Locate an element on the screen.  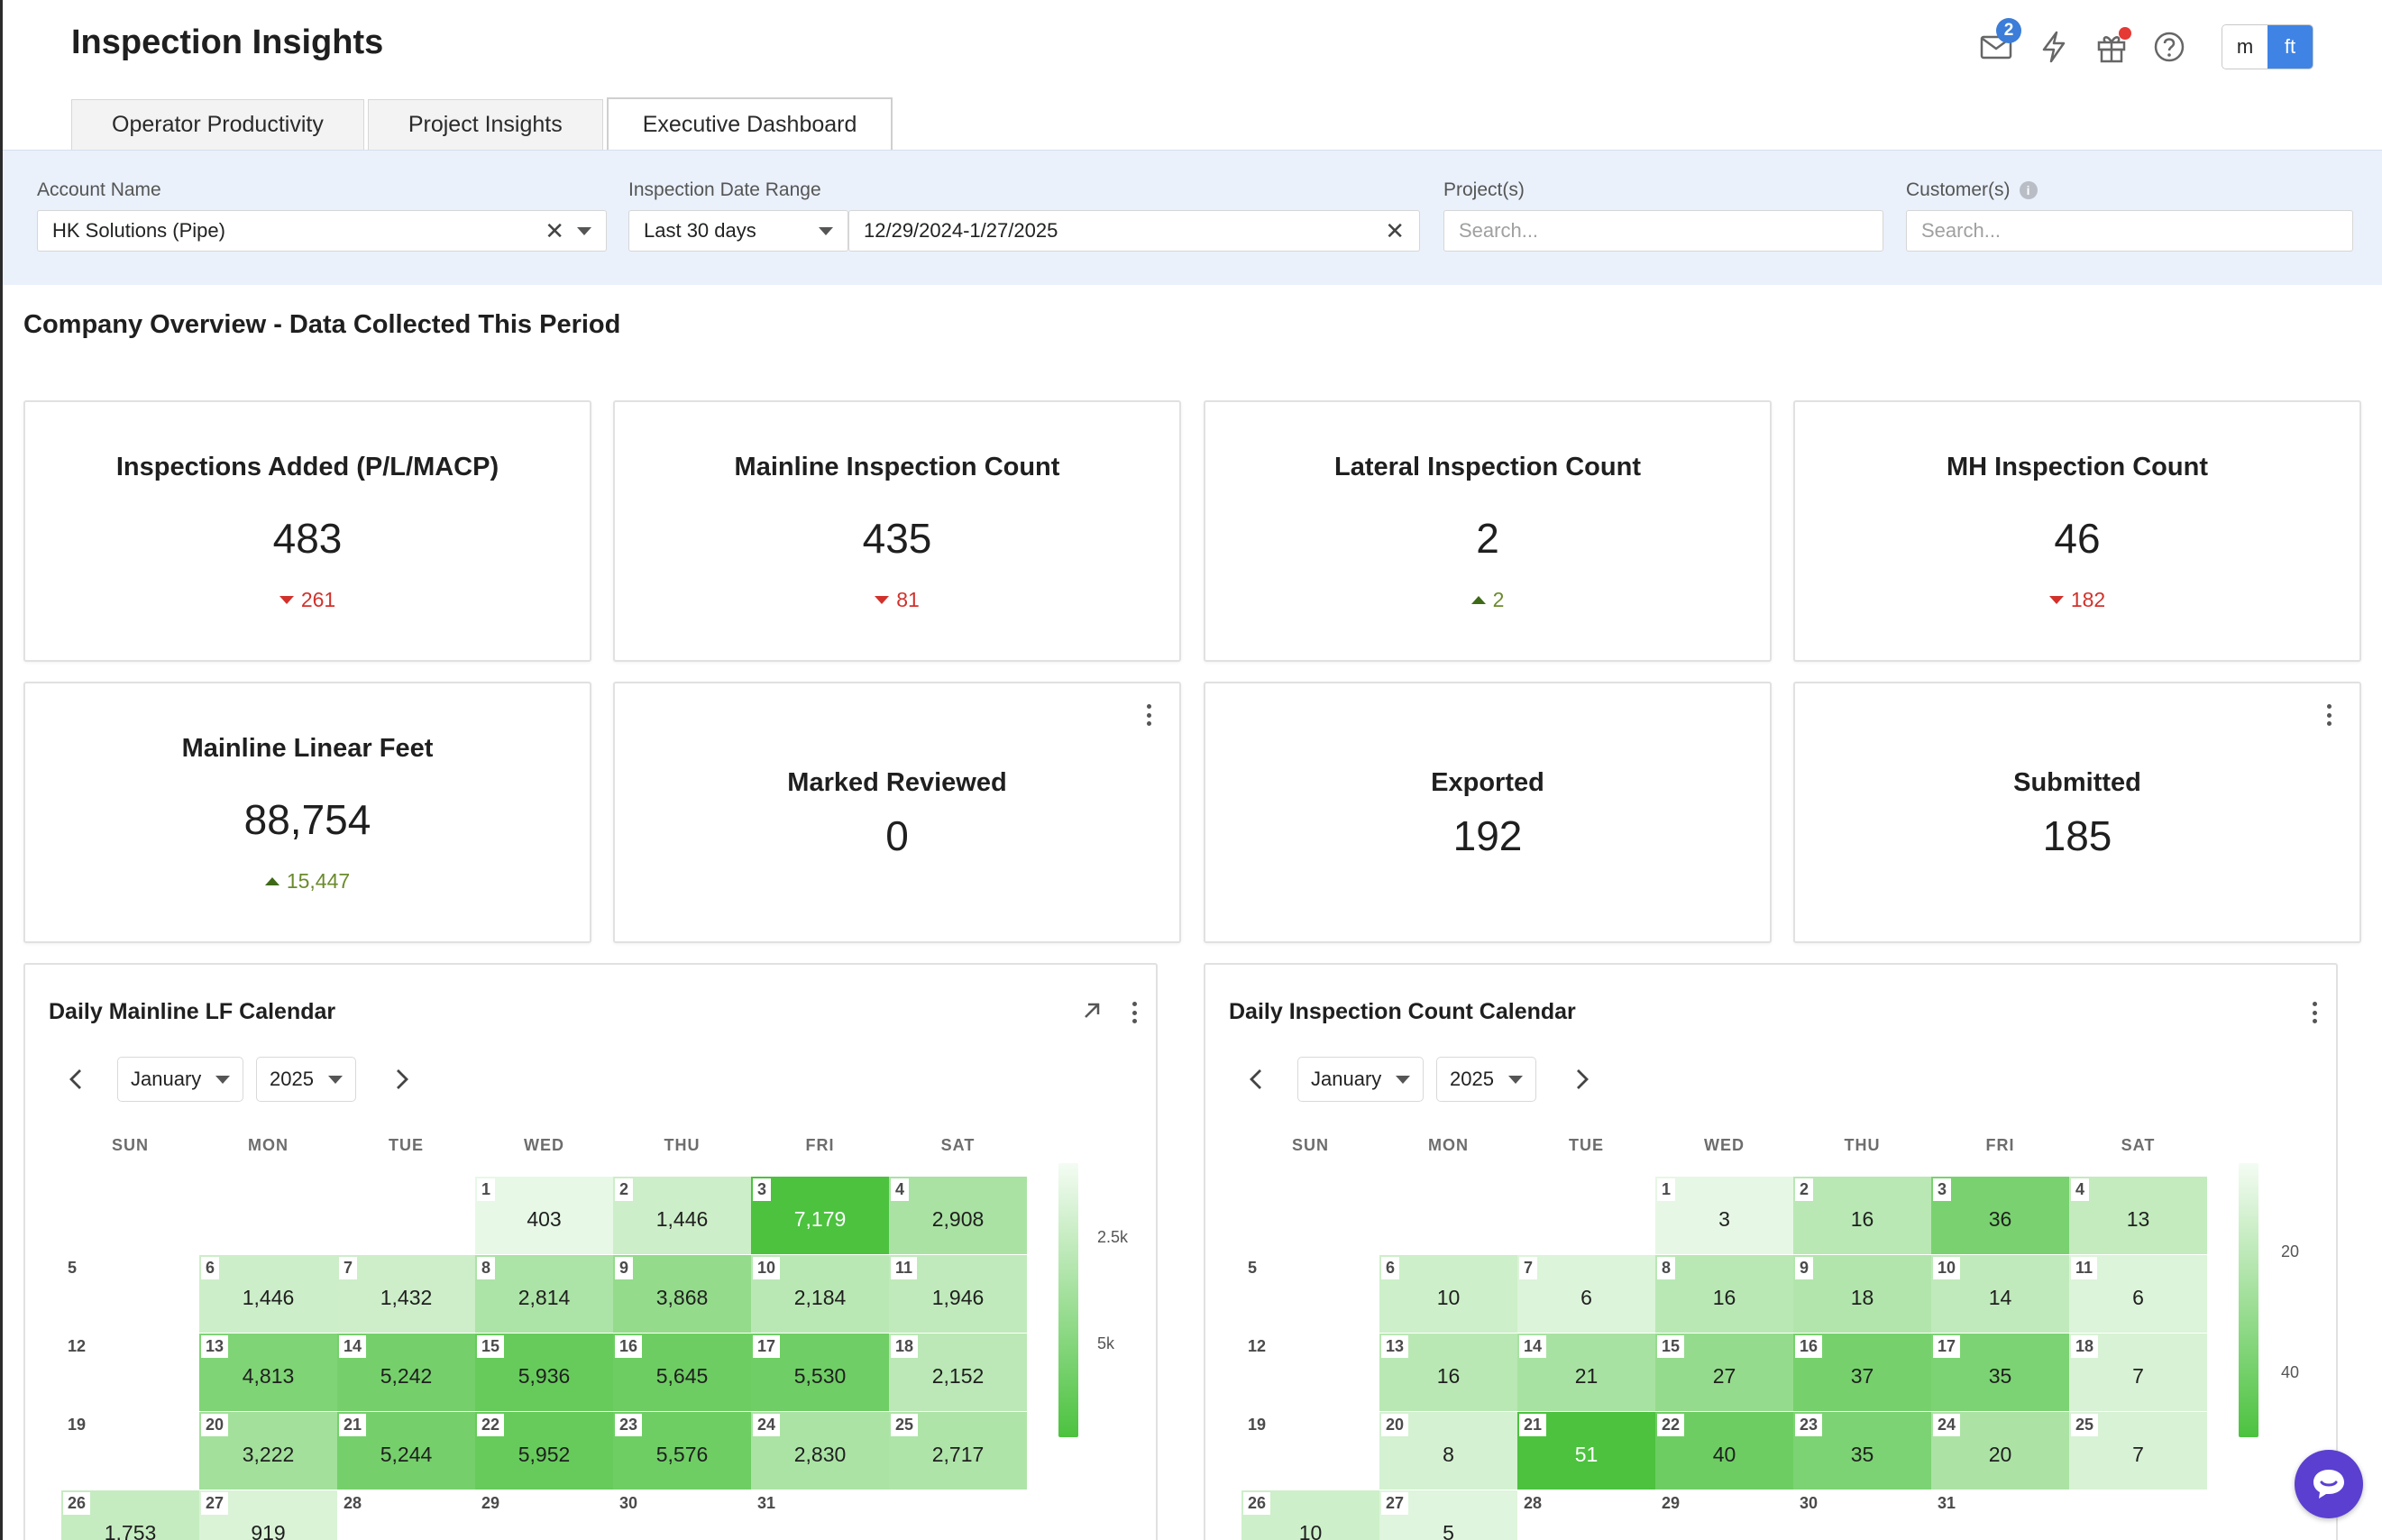
help-button is located at coordinates (2169, 47).